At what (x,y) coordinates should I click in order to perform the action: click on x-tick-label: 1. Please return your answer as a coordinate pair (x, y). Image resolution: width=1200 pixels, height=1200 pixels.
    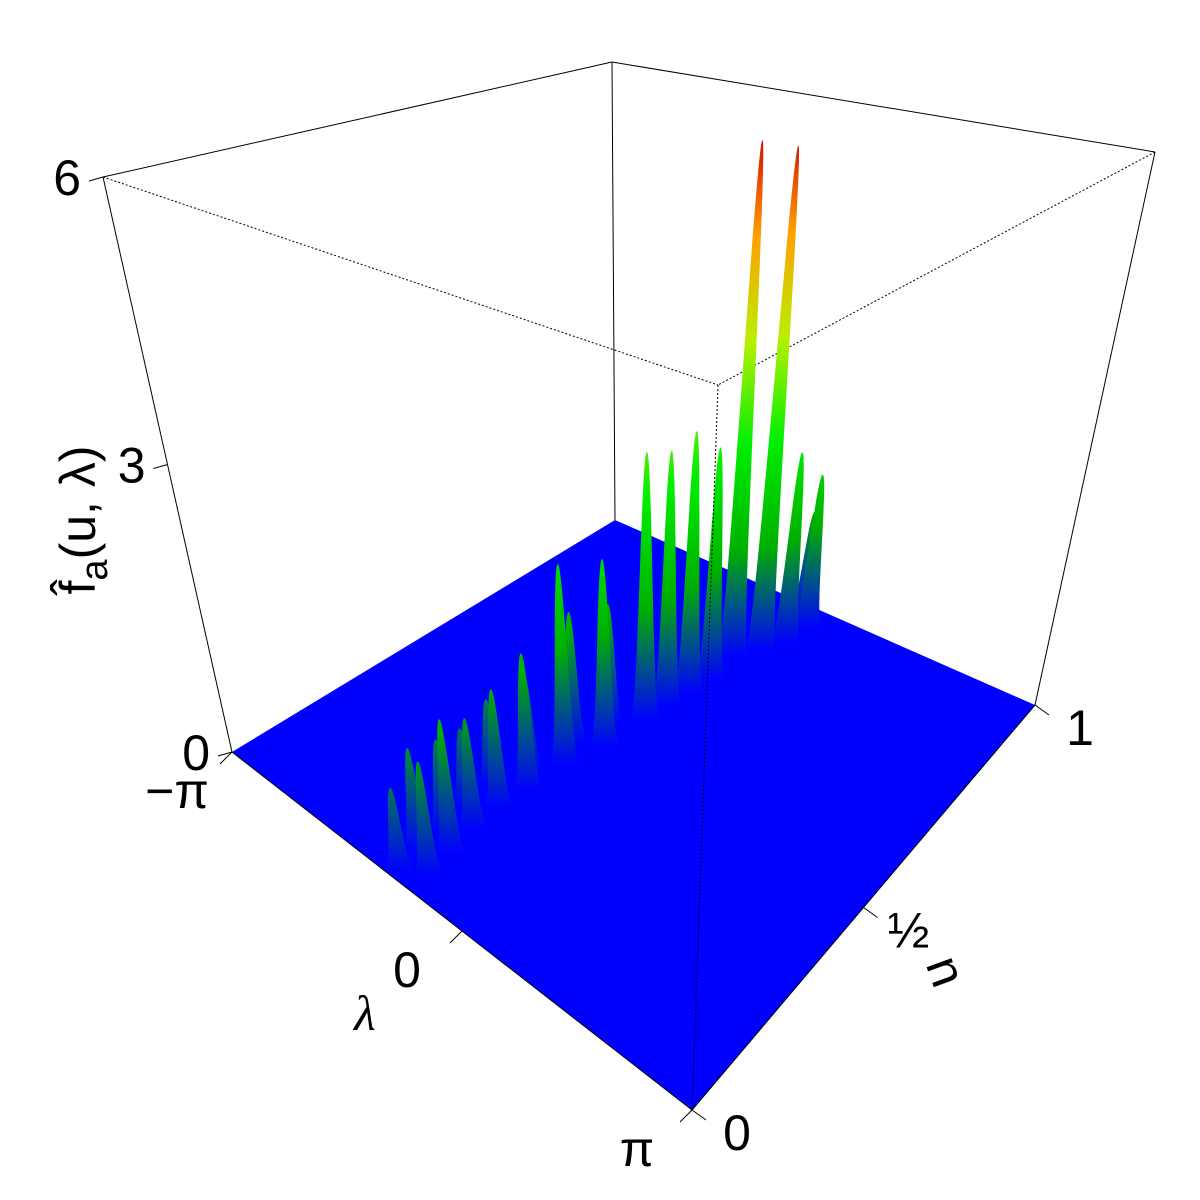
    Looking at the image, I should click on (1080, 728).